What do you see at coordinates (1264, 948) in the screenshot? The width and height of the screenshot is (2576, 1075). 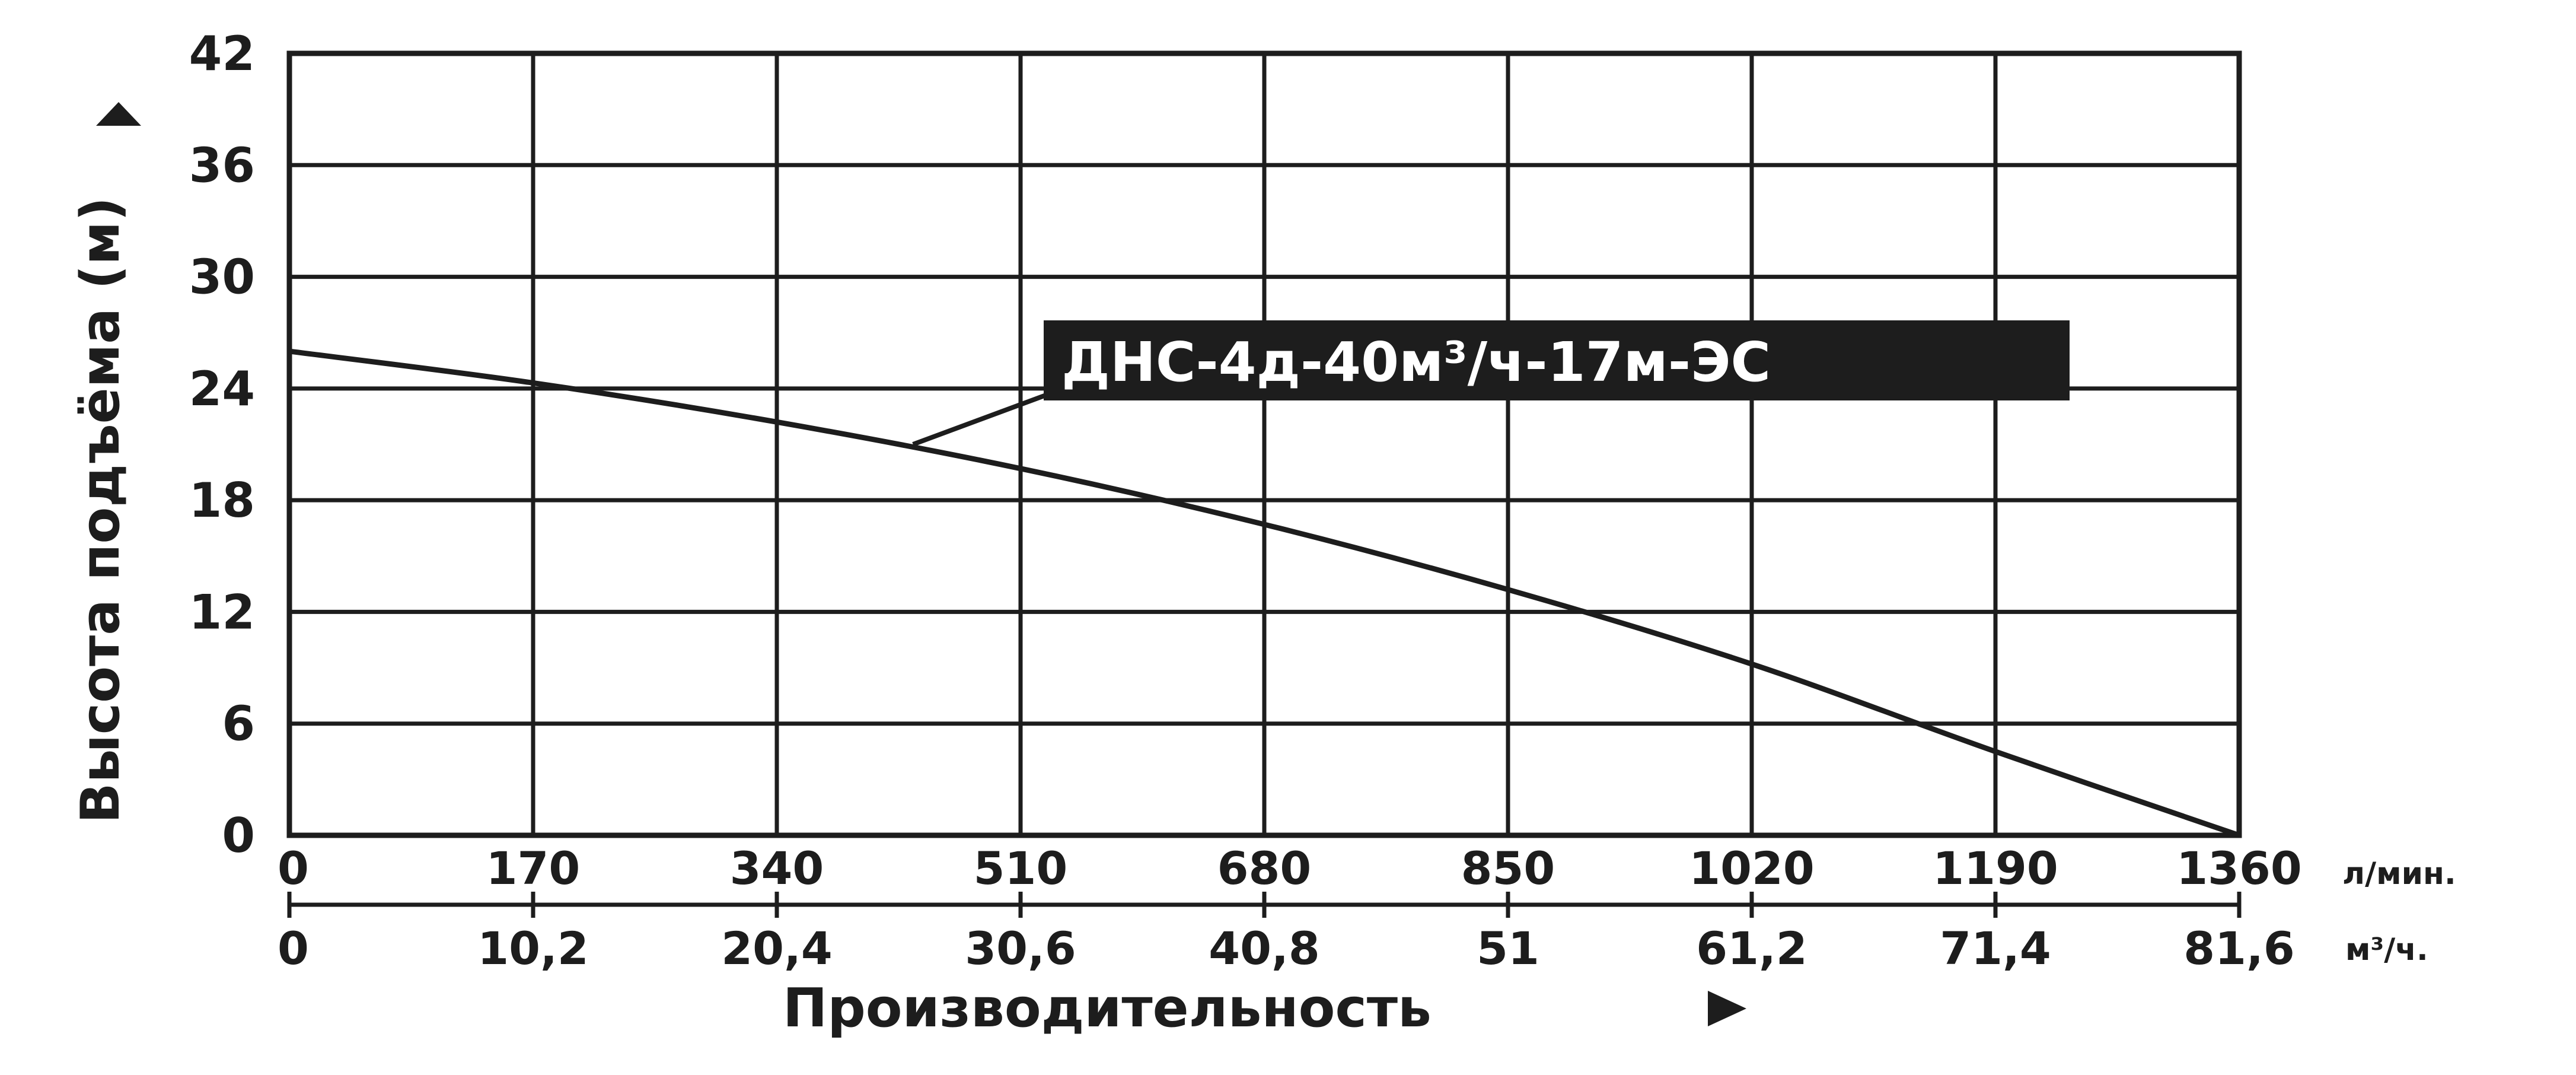 I see `x-tick-label-m3h: 40,8` at bounding box center [1264, 948].